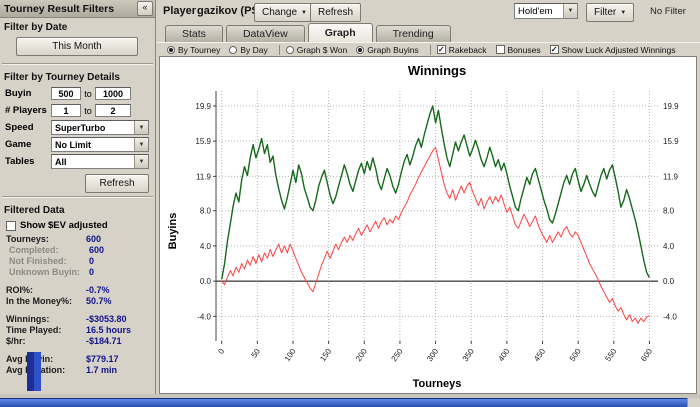 Image resolution: width=700 pixels, height=407 pixels. I want to click on graph-buyins-option: Graph Buyins, so click(387, 50).